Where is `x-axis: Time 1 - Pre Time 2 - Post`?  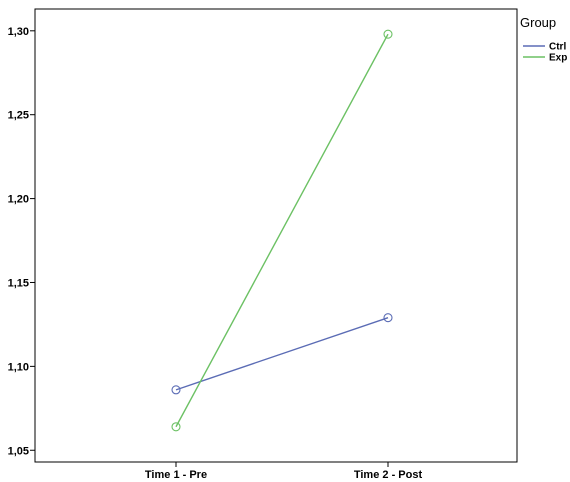
x-axis: Time 1 - Pre Time 2 - Post is located at coordinates (284, 471).